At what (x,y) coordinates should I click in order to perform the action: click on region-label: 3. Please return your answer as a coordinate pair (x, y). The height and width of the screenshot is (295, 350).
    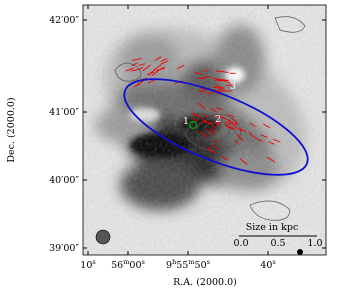
    Looking at the image, I should click on (233, 86).